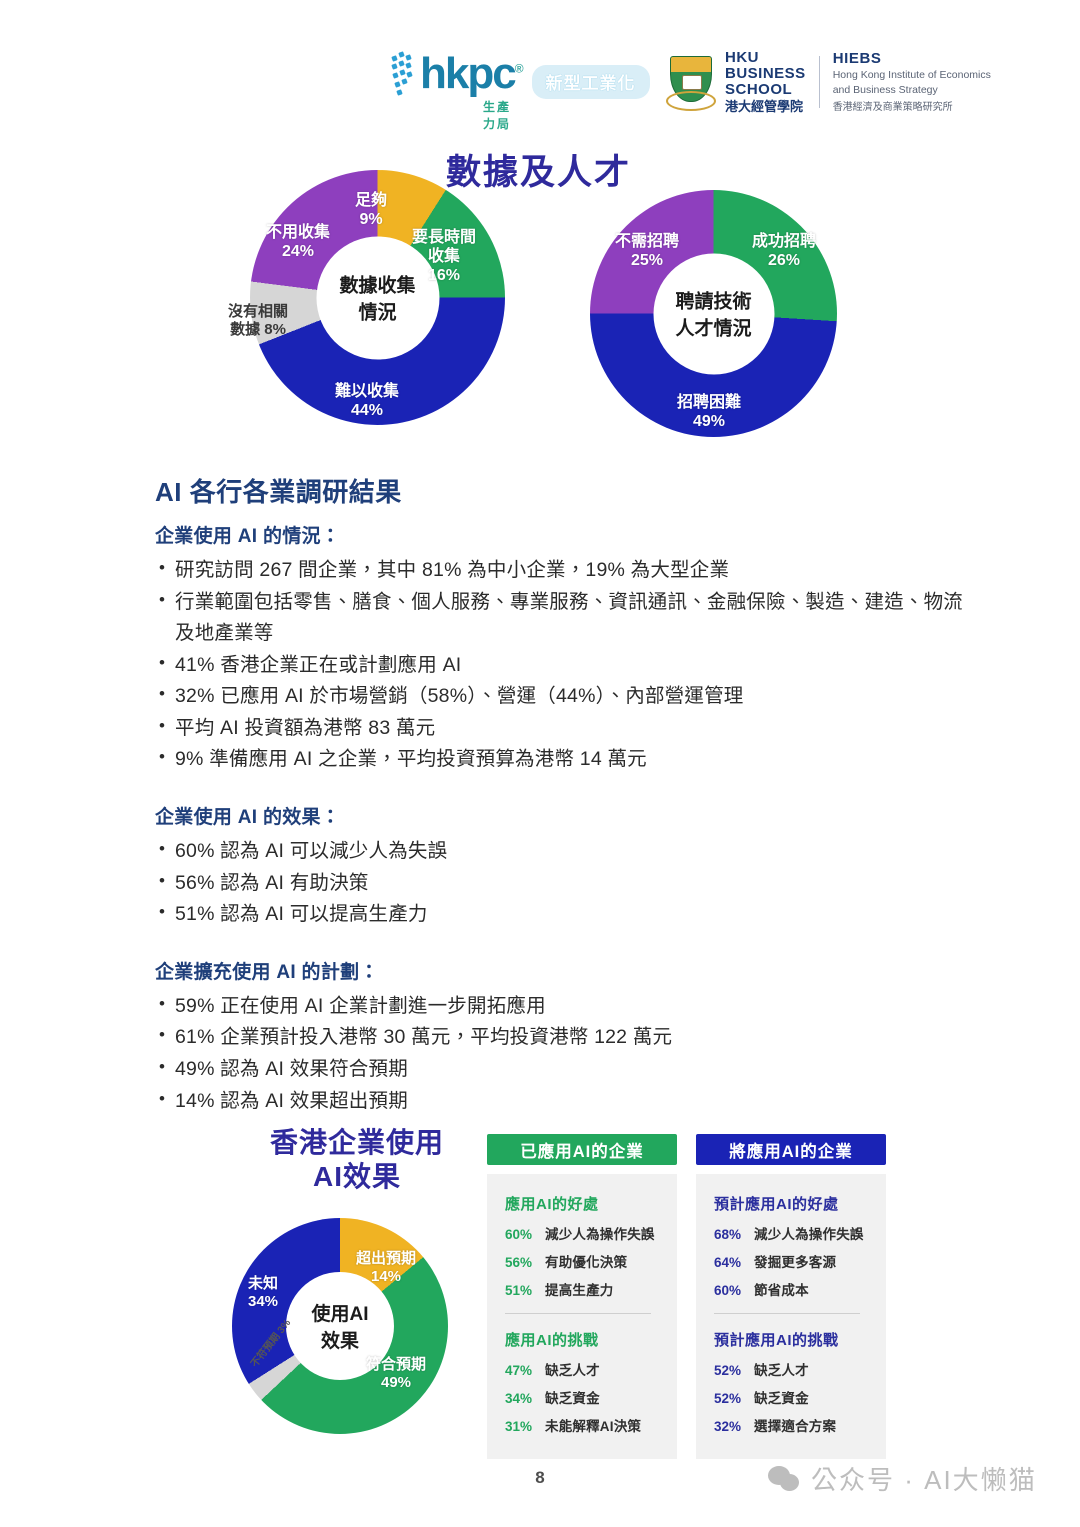 The image size is (1080, 1527). Describe the element at coordinates (540, 1477) in the screenshot. I see `page-number: 8` at that location.